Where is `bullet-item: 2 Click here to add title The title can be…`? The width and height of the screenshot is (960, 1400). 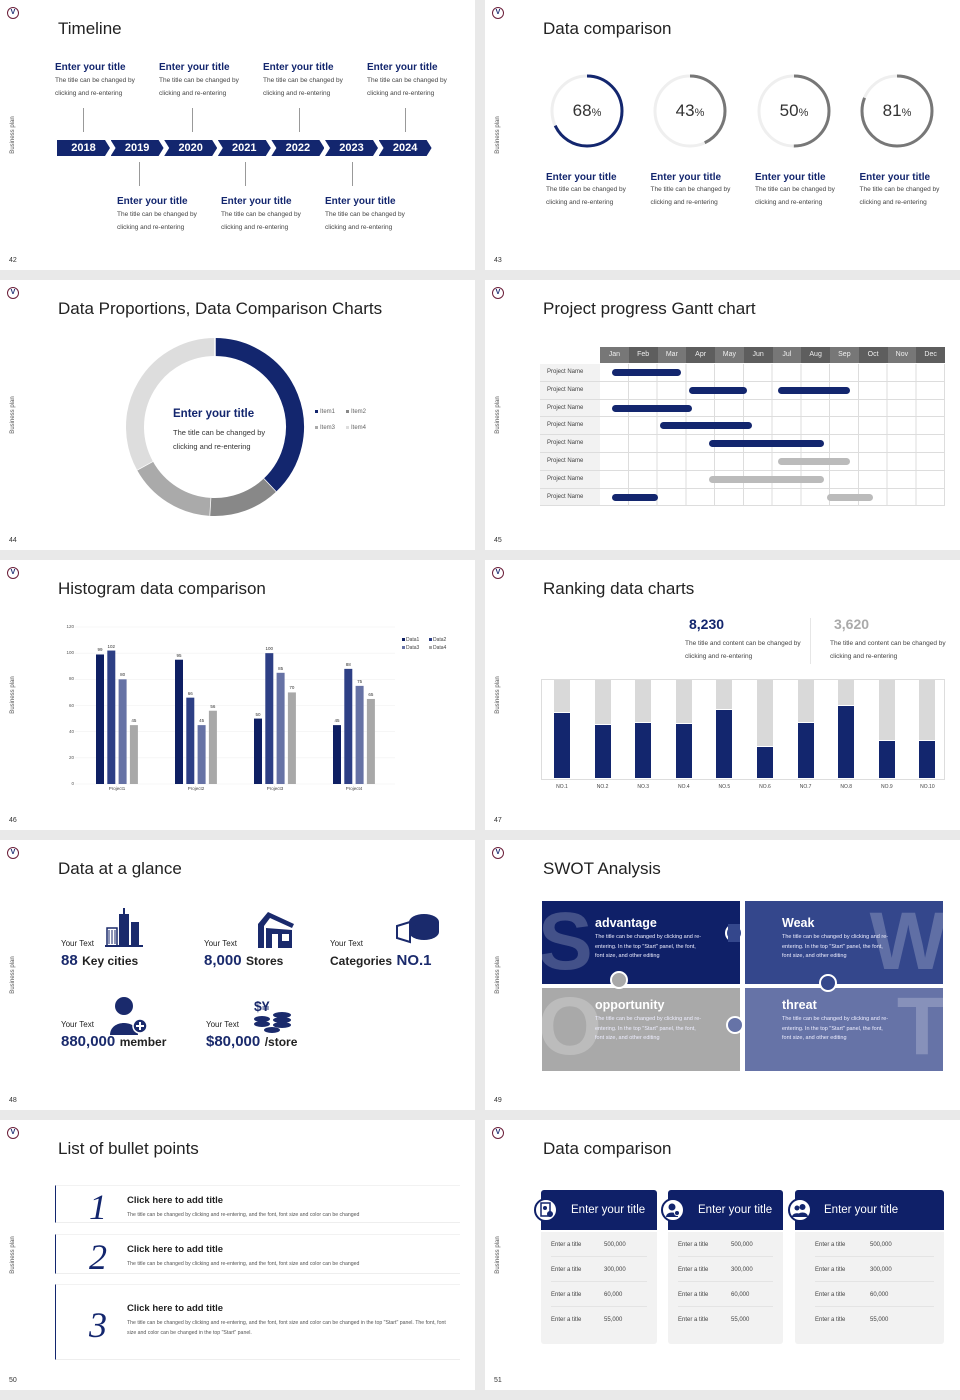 bullet-item: 2 Click here to add title The title can be… is located at coordinates (257, 1255).